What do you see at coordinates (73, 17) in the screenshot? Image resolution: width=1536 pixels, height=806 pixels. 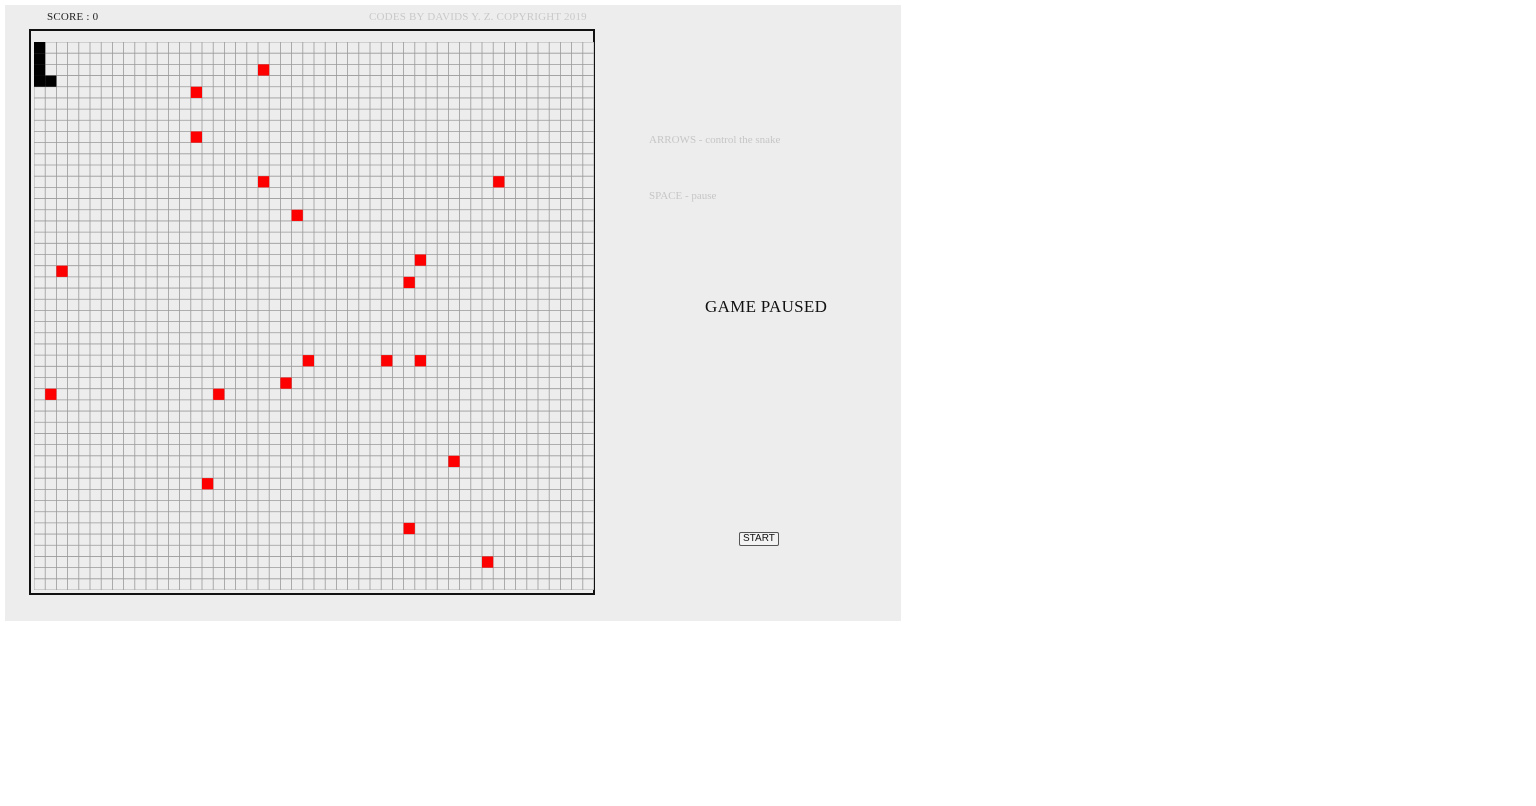 I see `score-display: SCORE : 0` at bounding box center [73, 17].